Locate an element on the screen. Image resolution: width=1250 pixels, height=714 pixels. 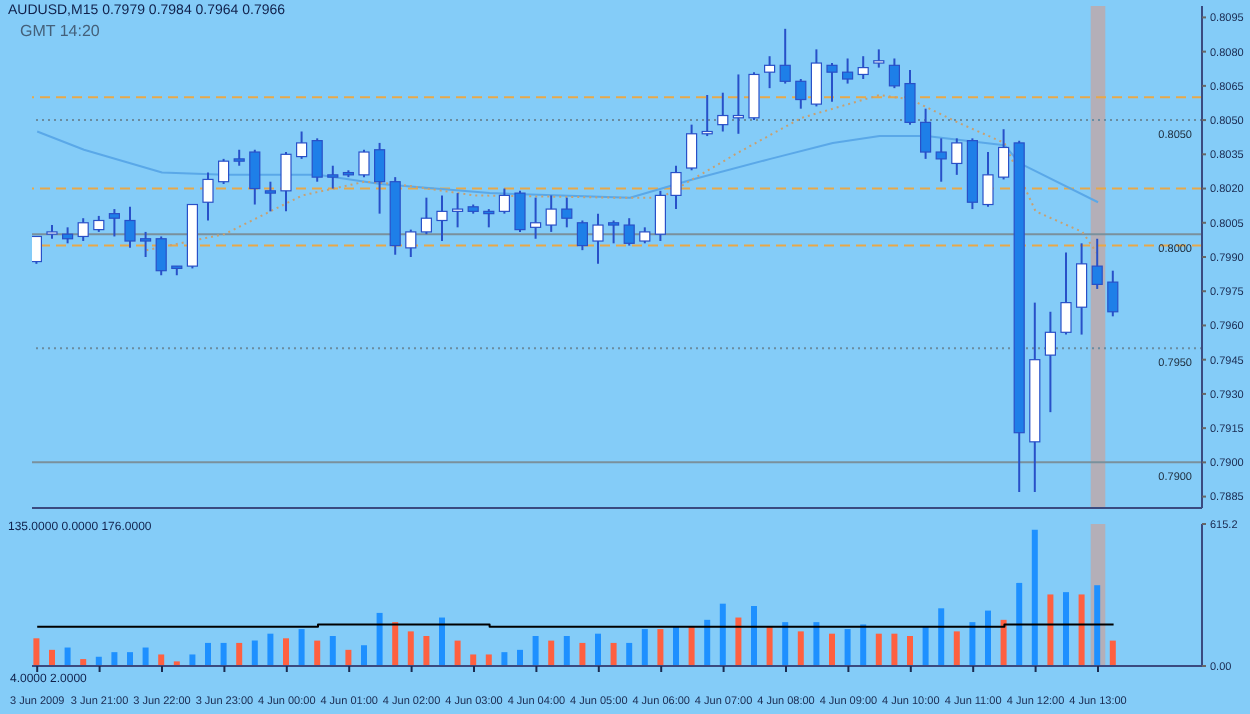
annotation: GMT 14:20 is located at coordinates (60, 31).